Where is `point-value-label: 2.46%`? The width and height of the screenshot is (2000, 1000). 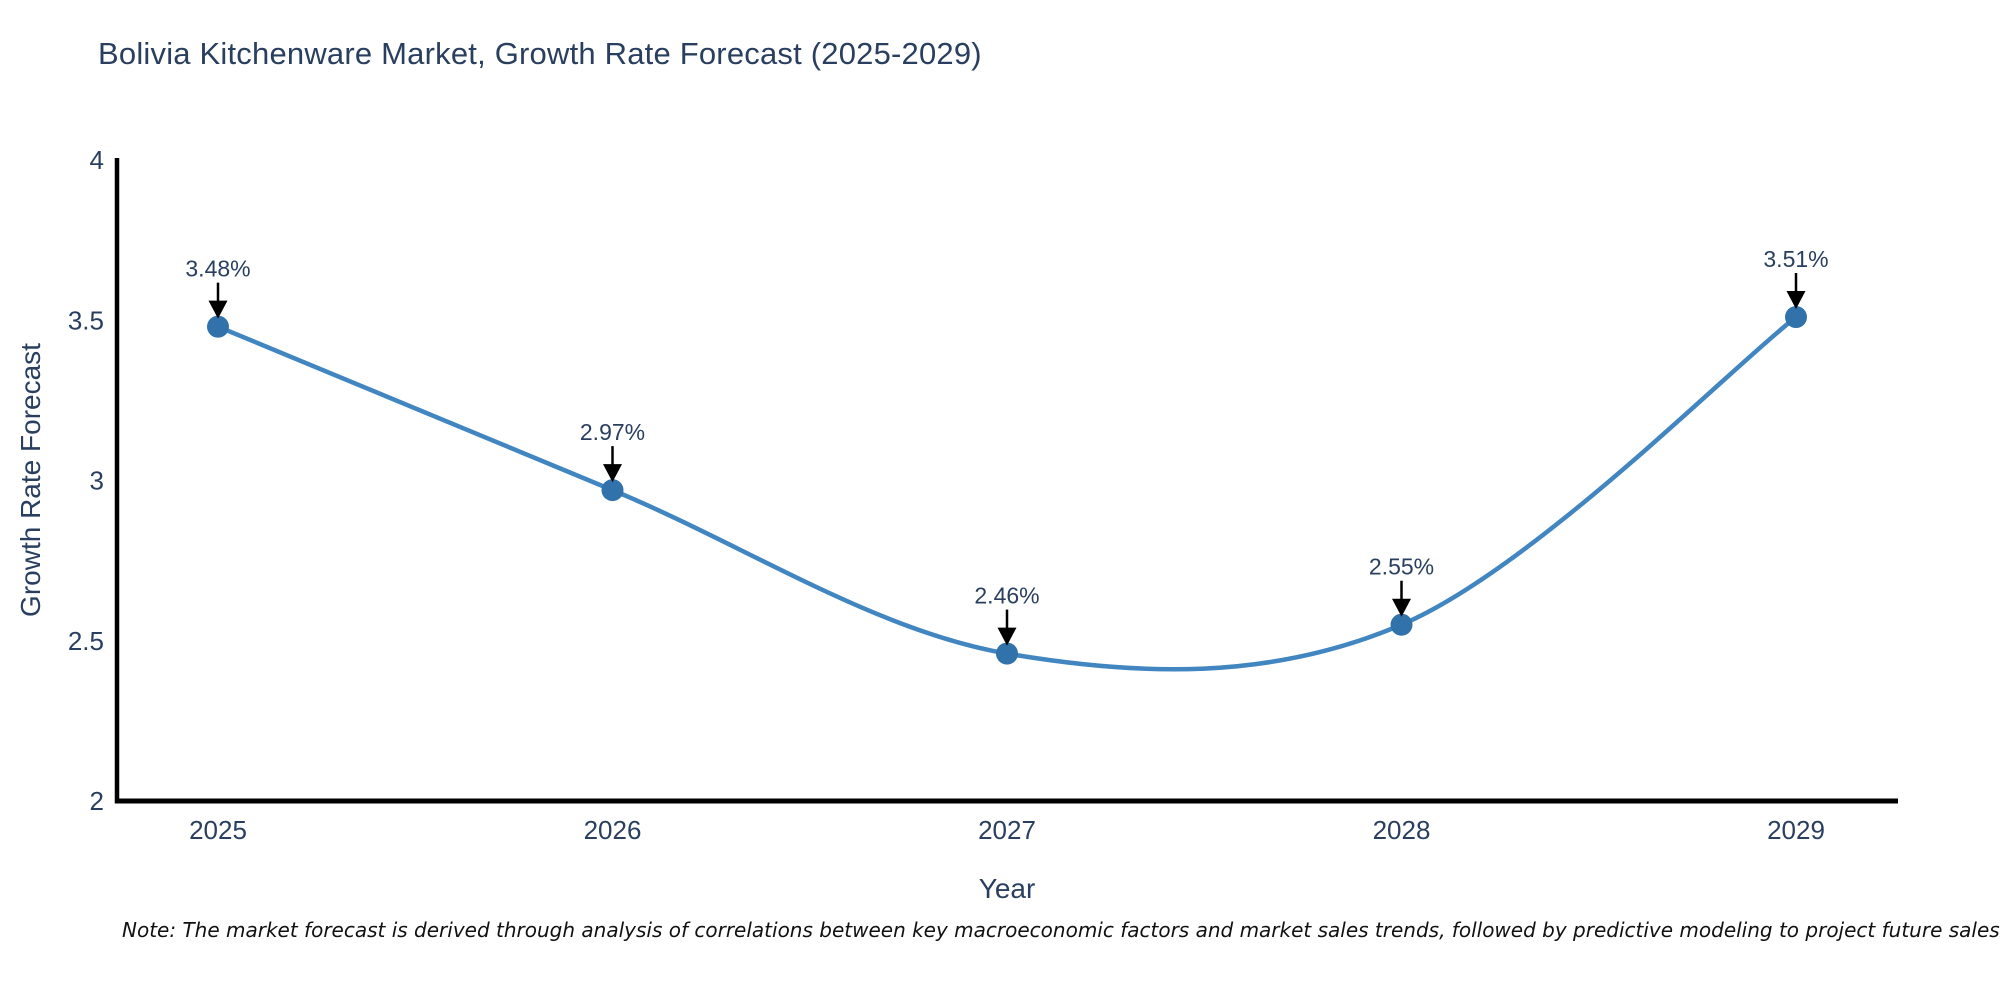
point-value-label: 2.46% is located at coordinates (1006, 596).